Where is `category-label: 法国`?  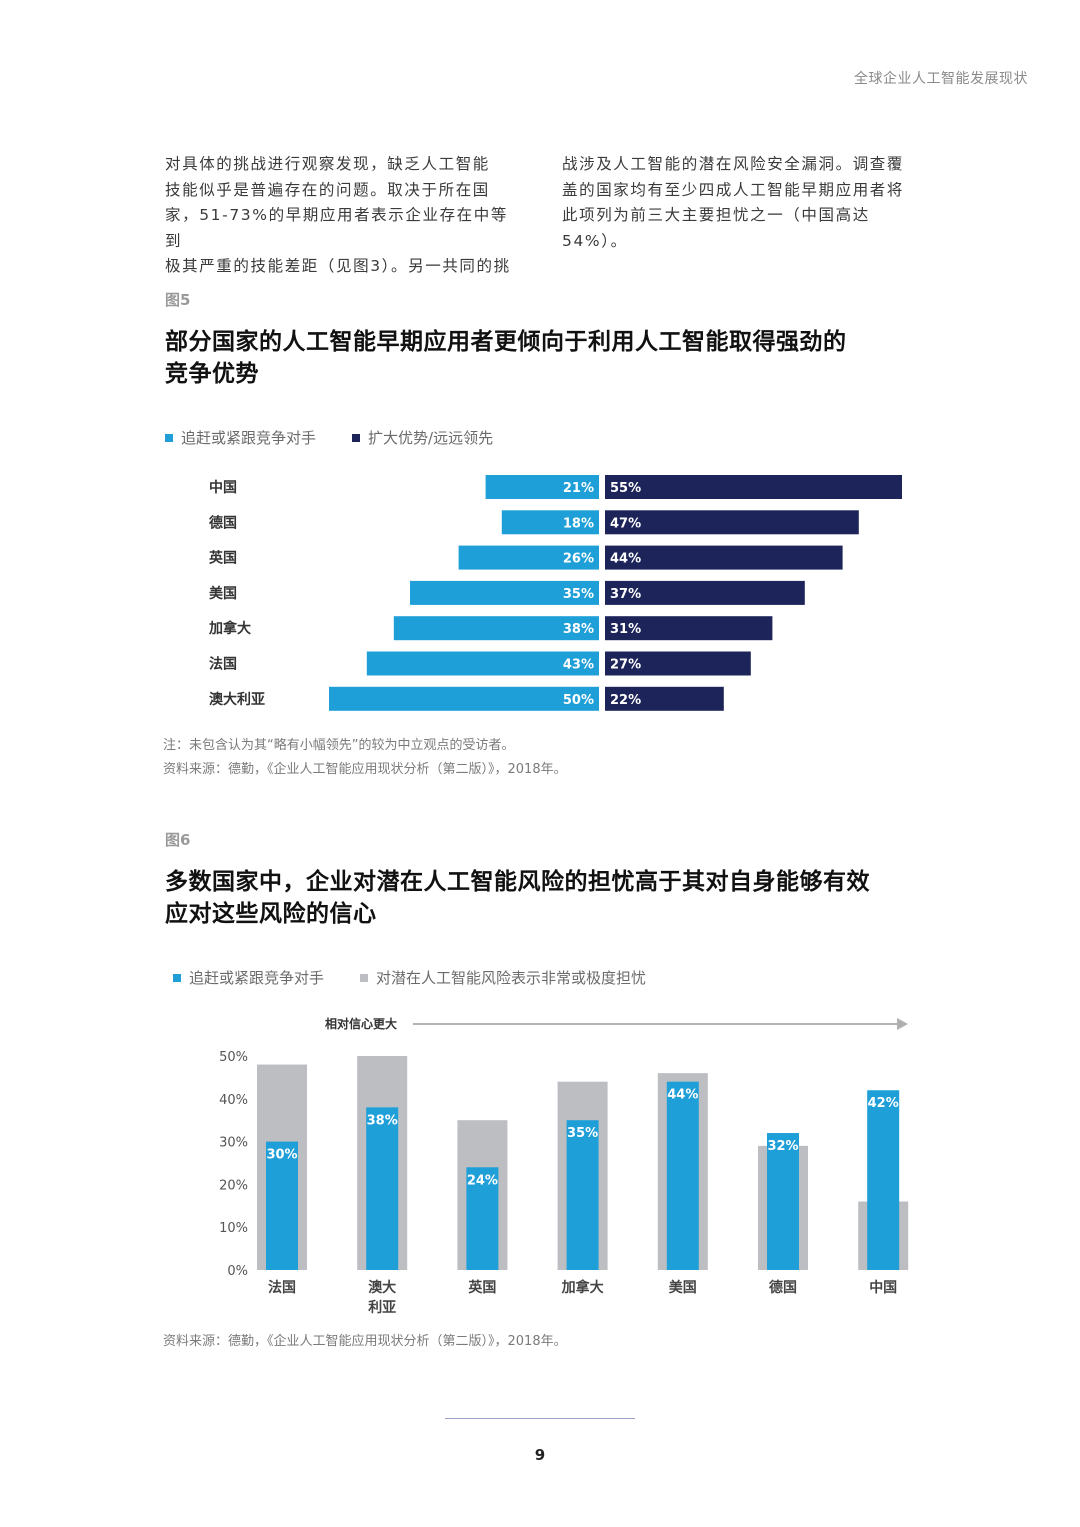
category-label: 法国 is located at coordinates (282, 1287).